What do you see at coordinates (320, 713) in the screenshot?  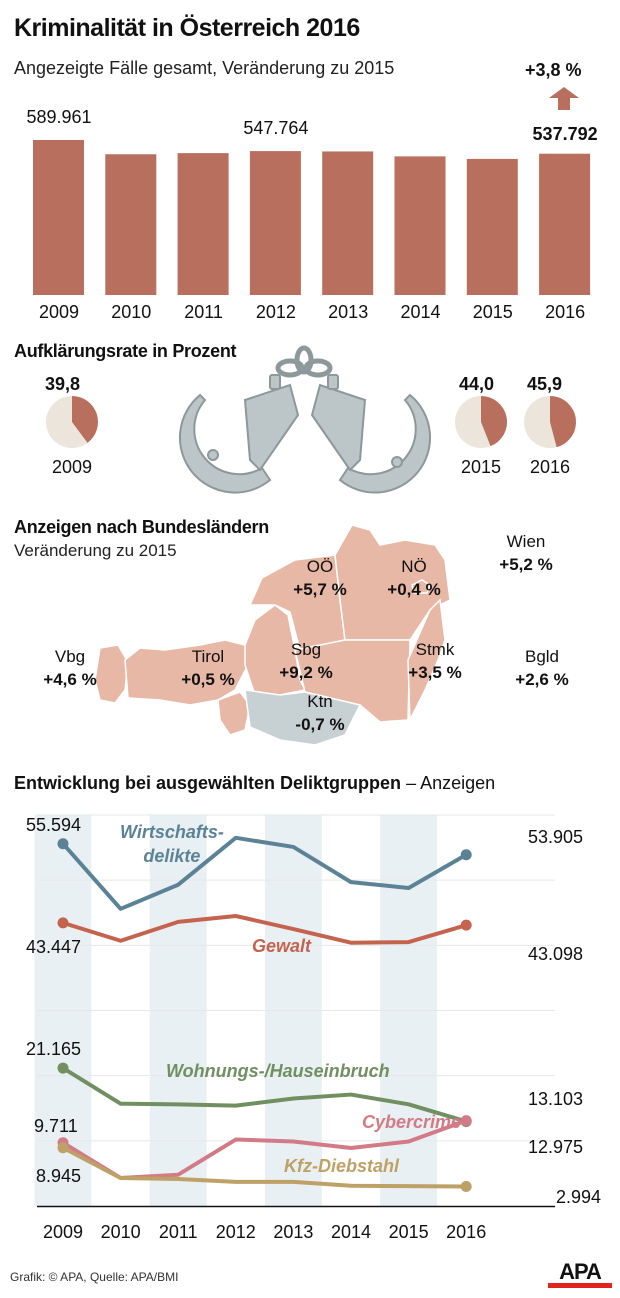 I see `map-label-ktn: Ktn -0,7 %` at bounding box center [320, 713].